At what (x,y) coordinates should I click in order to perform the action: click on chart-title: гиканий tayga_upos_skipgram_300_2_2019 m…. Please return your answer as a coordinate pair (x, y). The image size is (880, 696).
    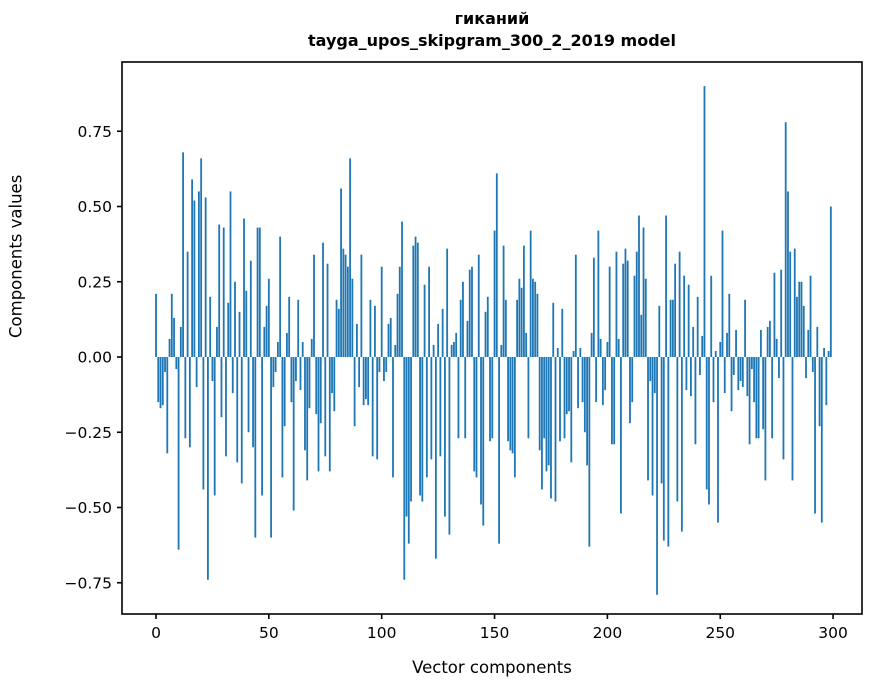
    Looking at the image, I should click on (492, 30).